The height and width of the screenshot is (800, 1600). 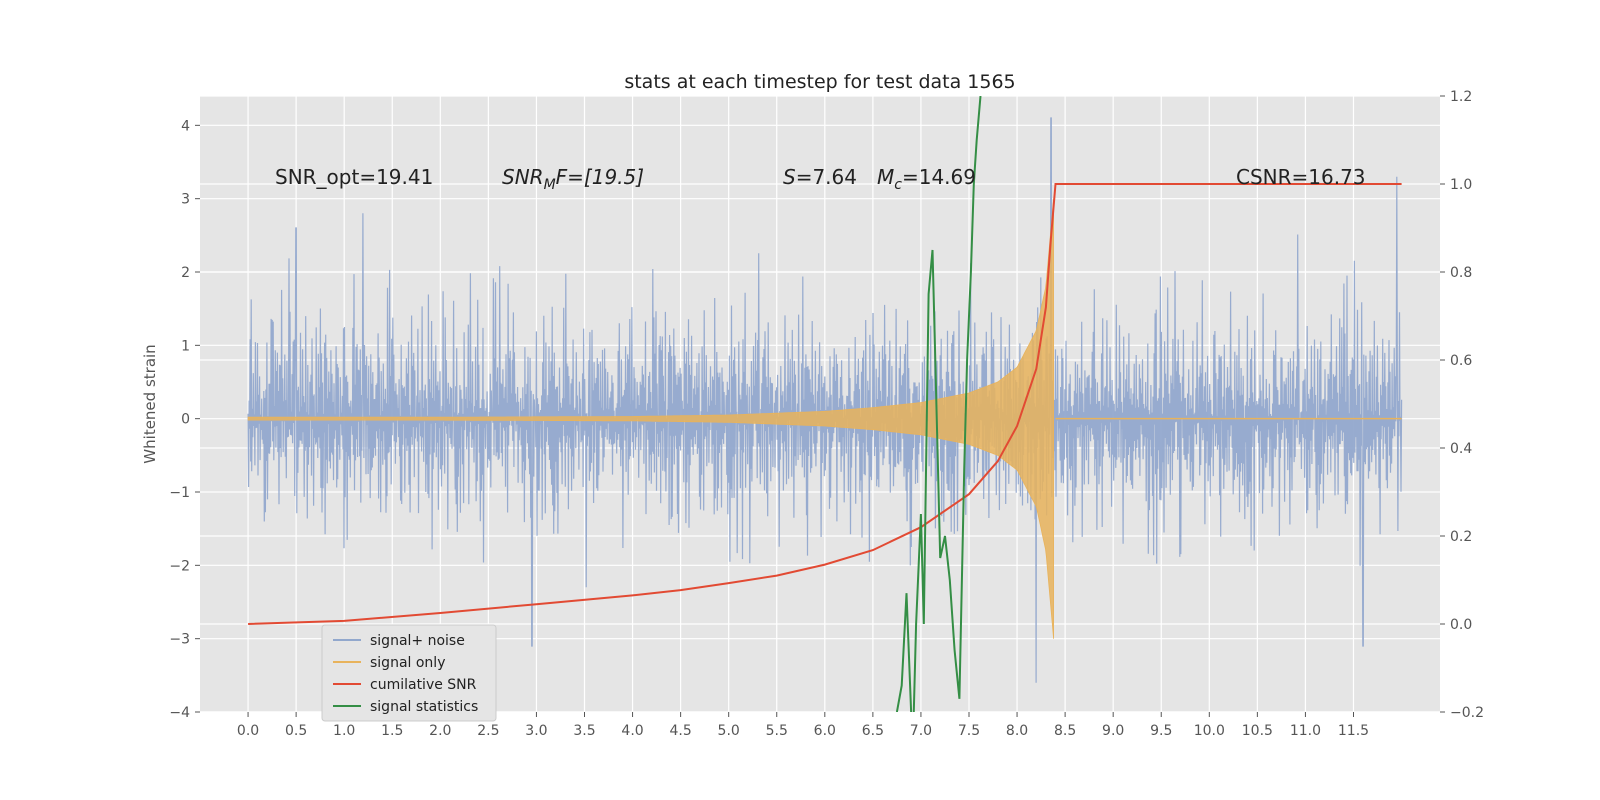 What do you see at coordinates (1461, 273) in the screenshot?
I see `y2-tick-label: 0.8` at bounding box center [1461, 273].